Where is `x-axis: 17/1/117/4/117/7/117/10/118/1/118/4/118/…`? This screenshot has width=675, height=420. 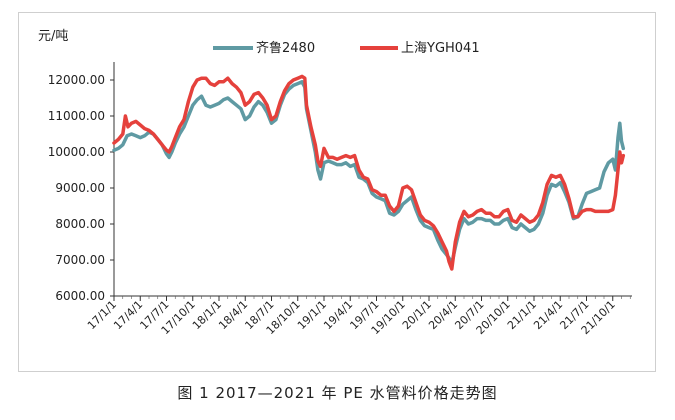
x-axis: 17/1/117/4/117/7/117/10/118/1/118/4/118/… is located at coordinates (358, 316).